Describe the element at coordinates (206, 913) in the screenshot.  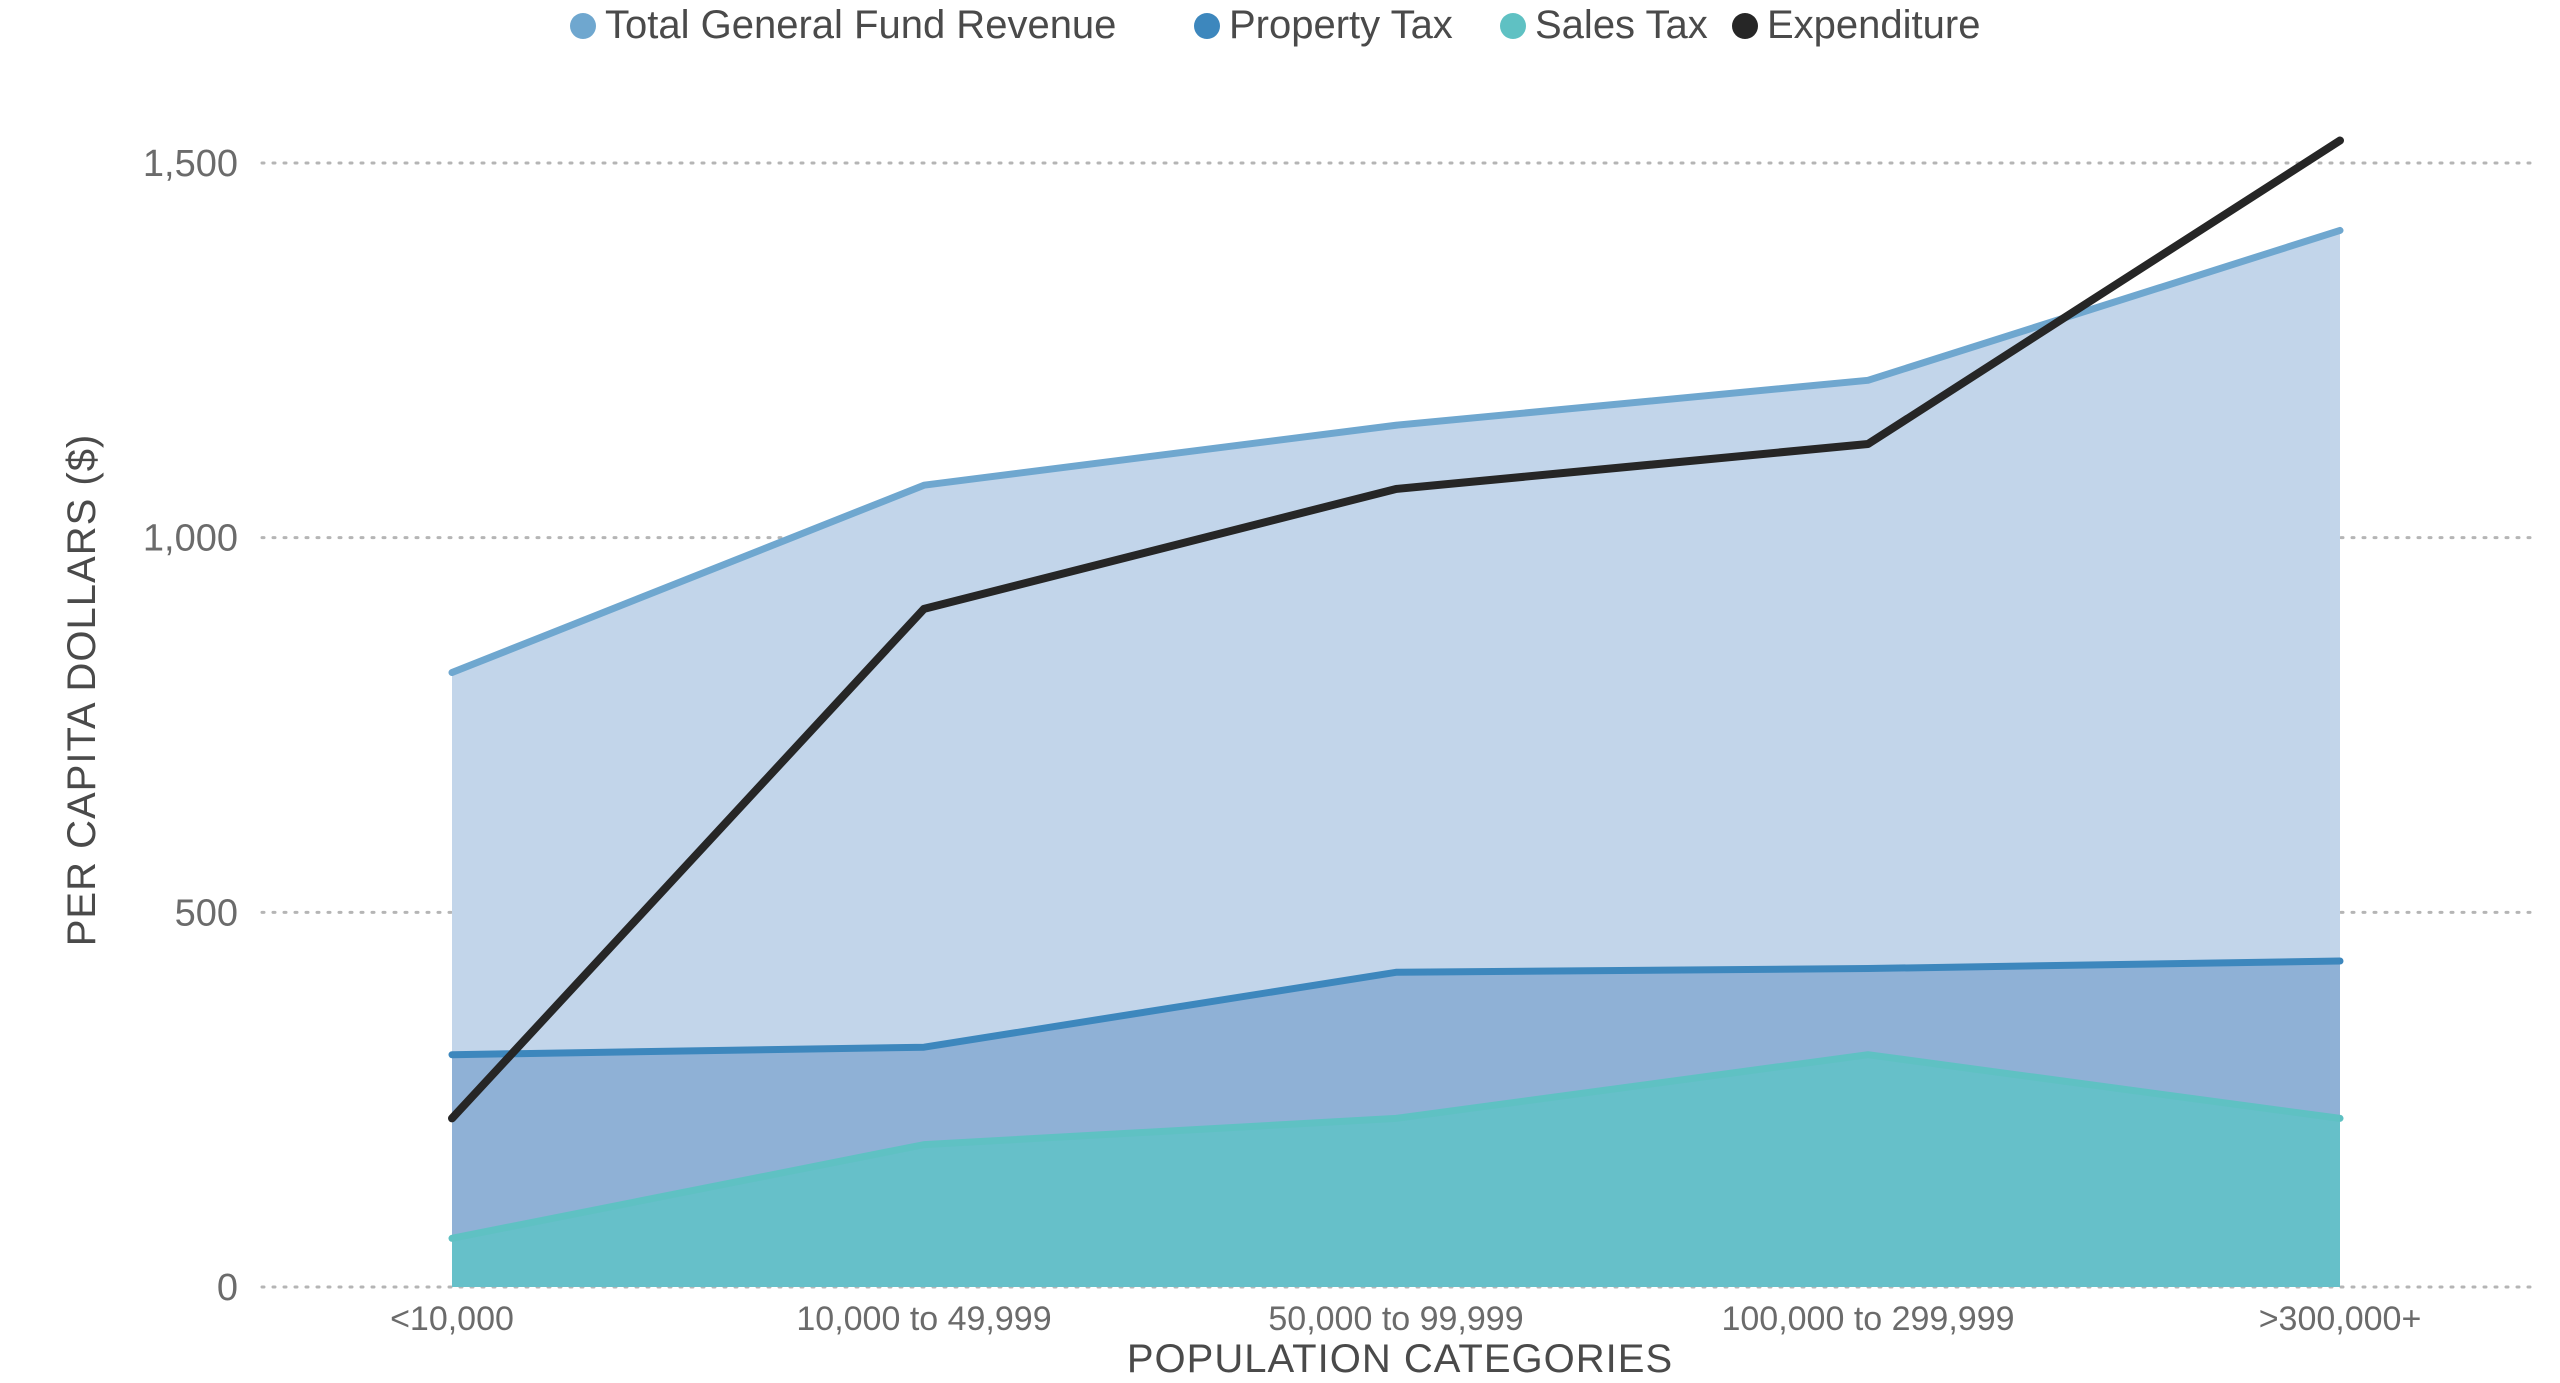
I see `y-tick-label: 500` at that location.